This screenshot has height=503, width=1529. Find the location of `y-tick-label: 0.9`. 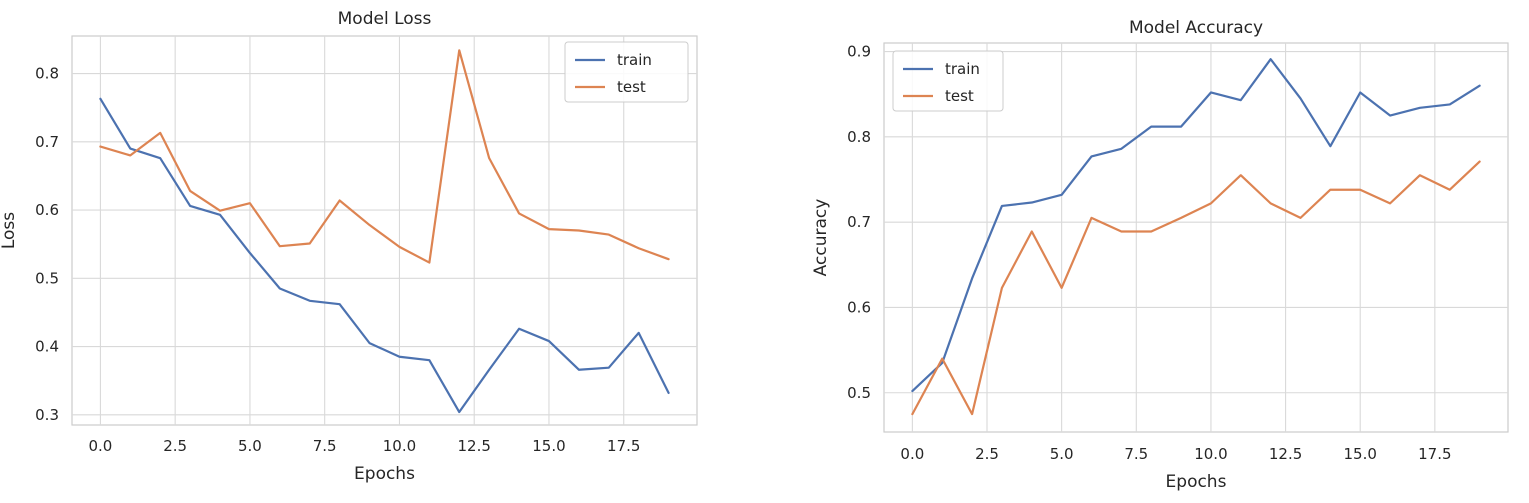

y-tick-label: 0.9 is located at coordinates (859, 52).